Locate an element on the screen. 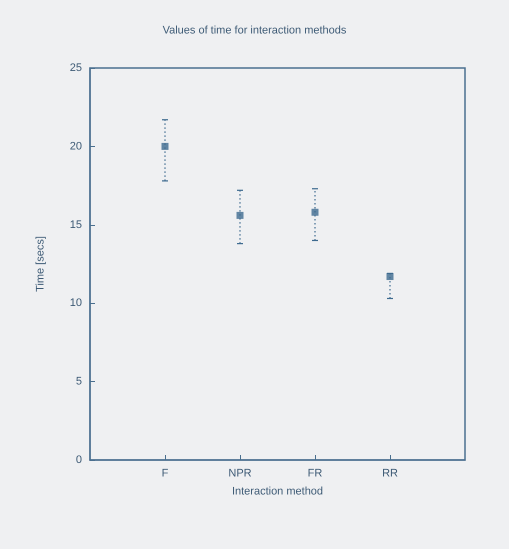  x-tick-label: FR is located at coordinates (315, 474).